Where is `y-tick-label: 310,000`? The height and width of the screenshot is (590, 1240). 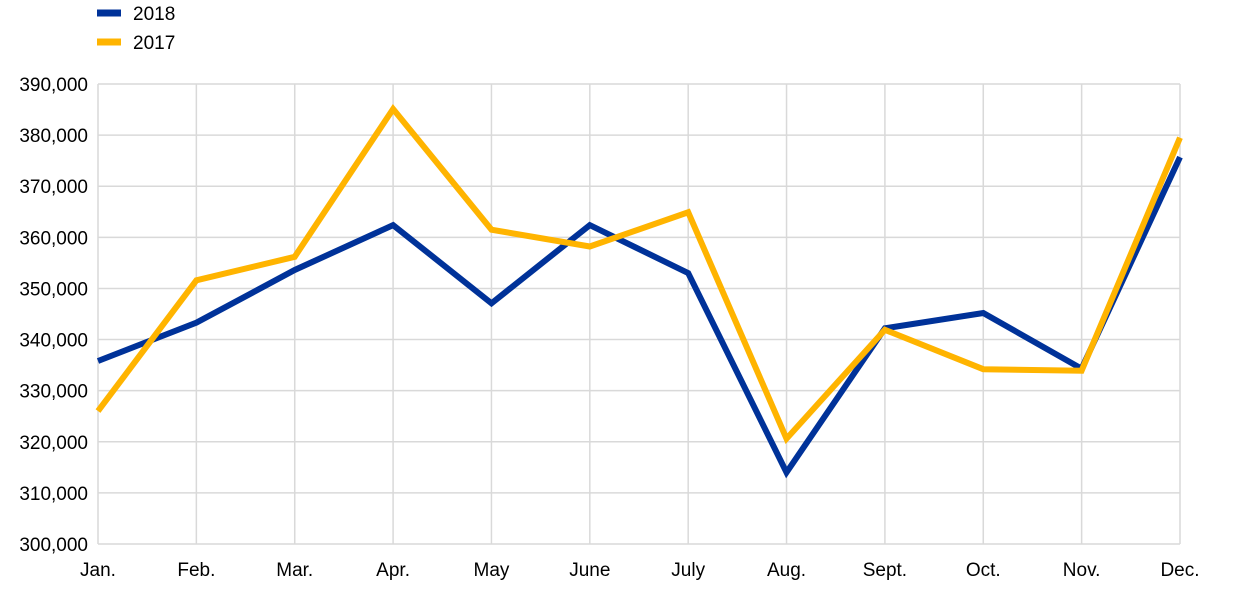 y-tick-label: 310,000 is located at coordinates (53, 494).